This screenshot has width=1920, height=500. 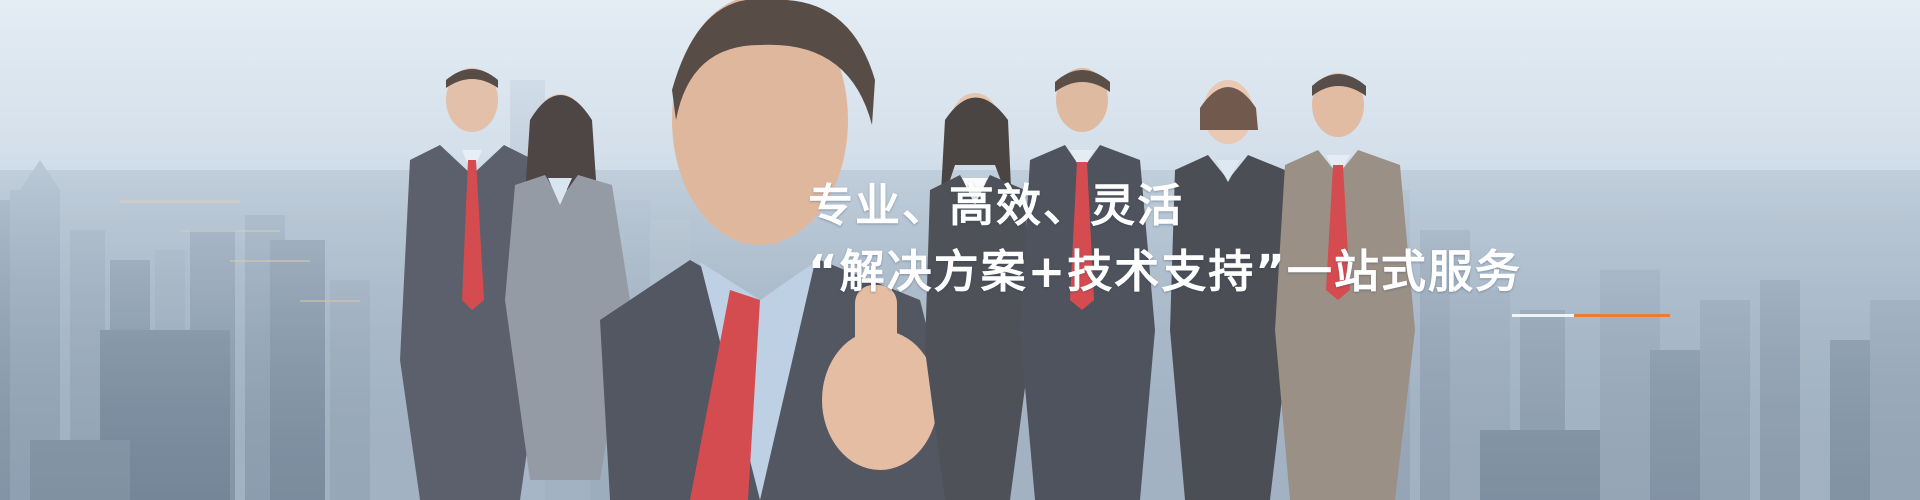 What do you see at coordinates (1622, 315) in the screenshot?
I see `decorative-underline-orange` at bounding box center [1622, 315].